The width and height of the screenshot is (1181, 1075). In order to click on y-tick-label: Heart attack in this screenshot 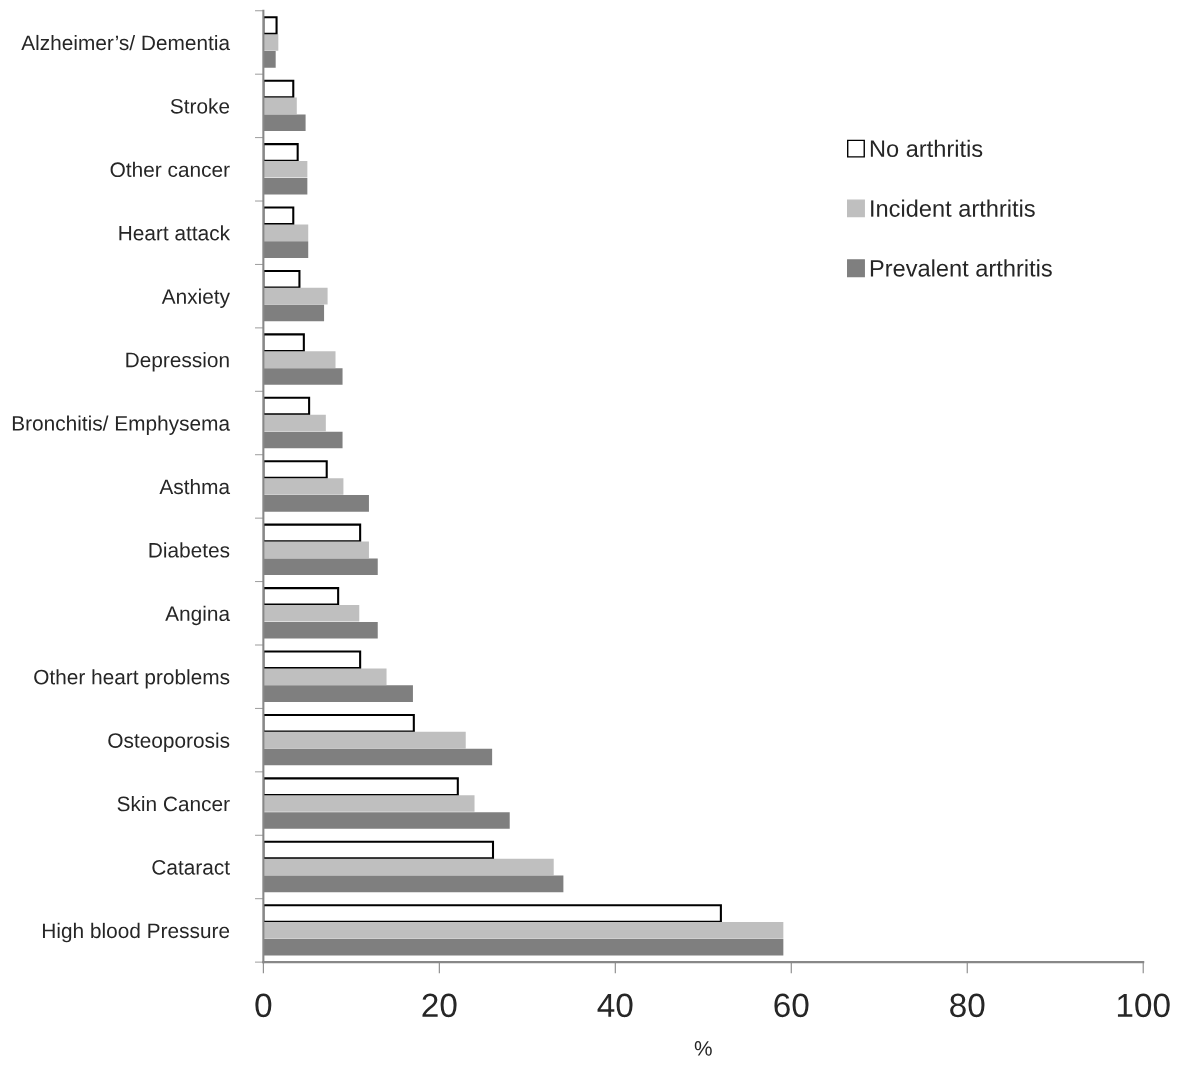, I will do `click(175, 233)`.